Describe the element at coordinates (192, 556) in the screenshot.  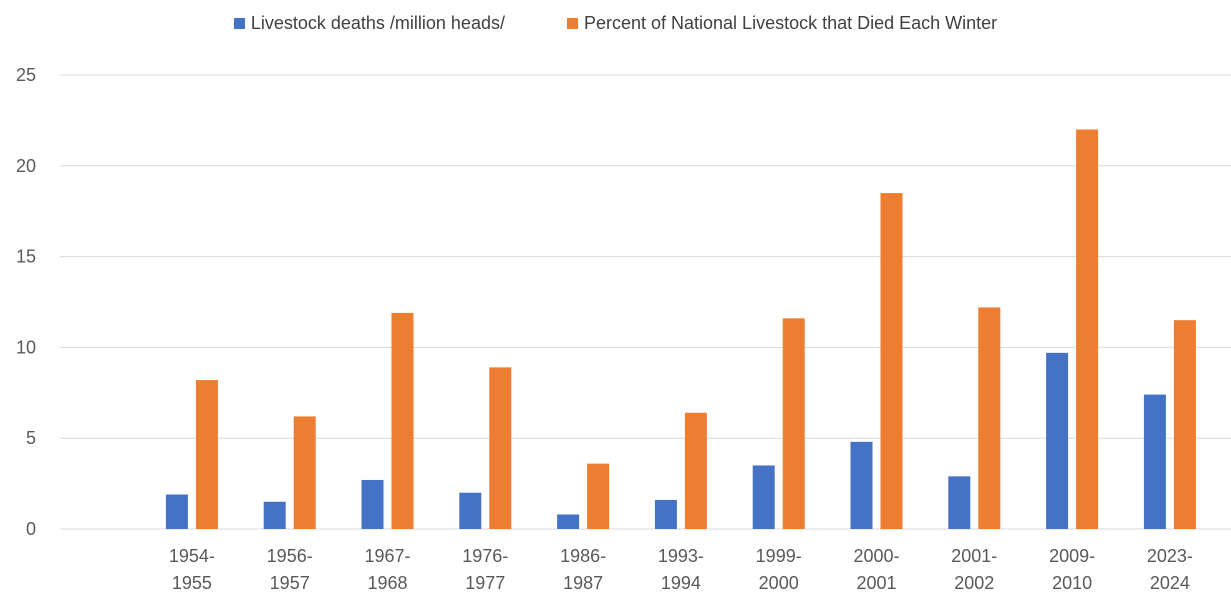
I see `x-tick-label: 1954-` at that location.